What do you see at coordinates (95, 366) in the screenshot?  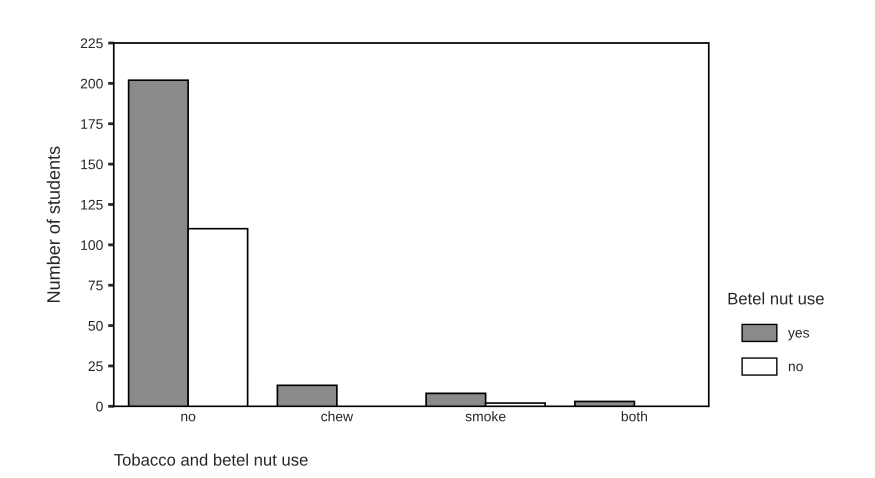 I see `y-tick-label: 25` at bounding box center [95, 366].